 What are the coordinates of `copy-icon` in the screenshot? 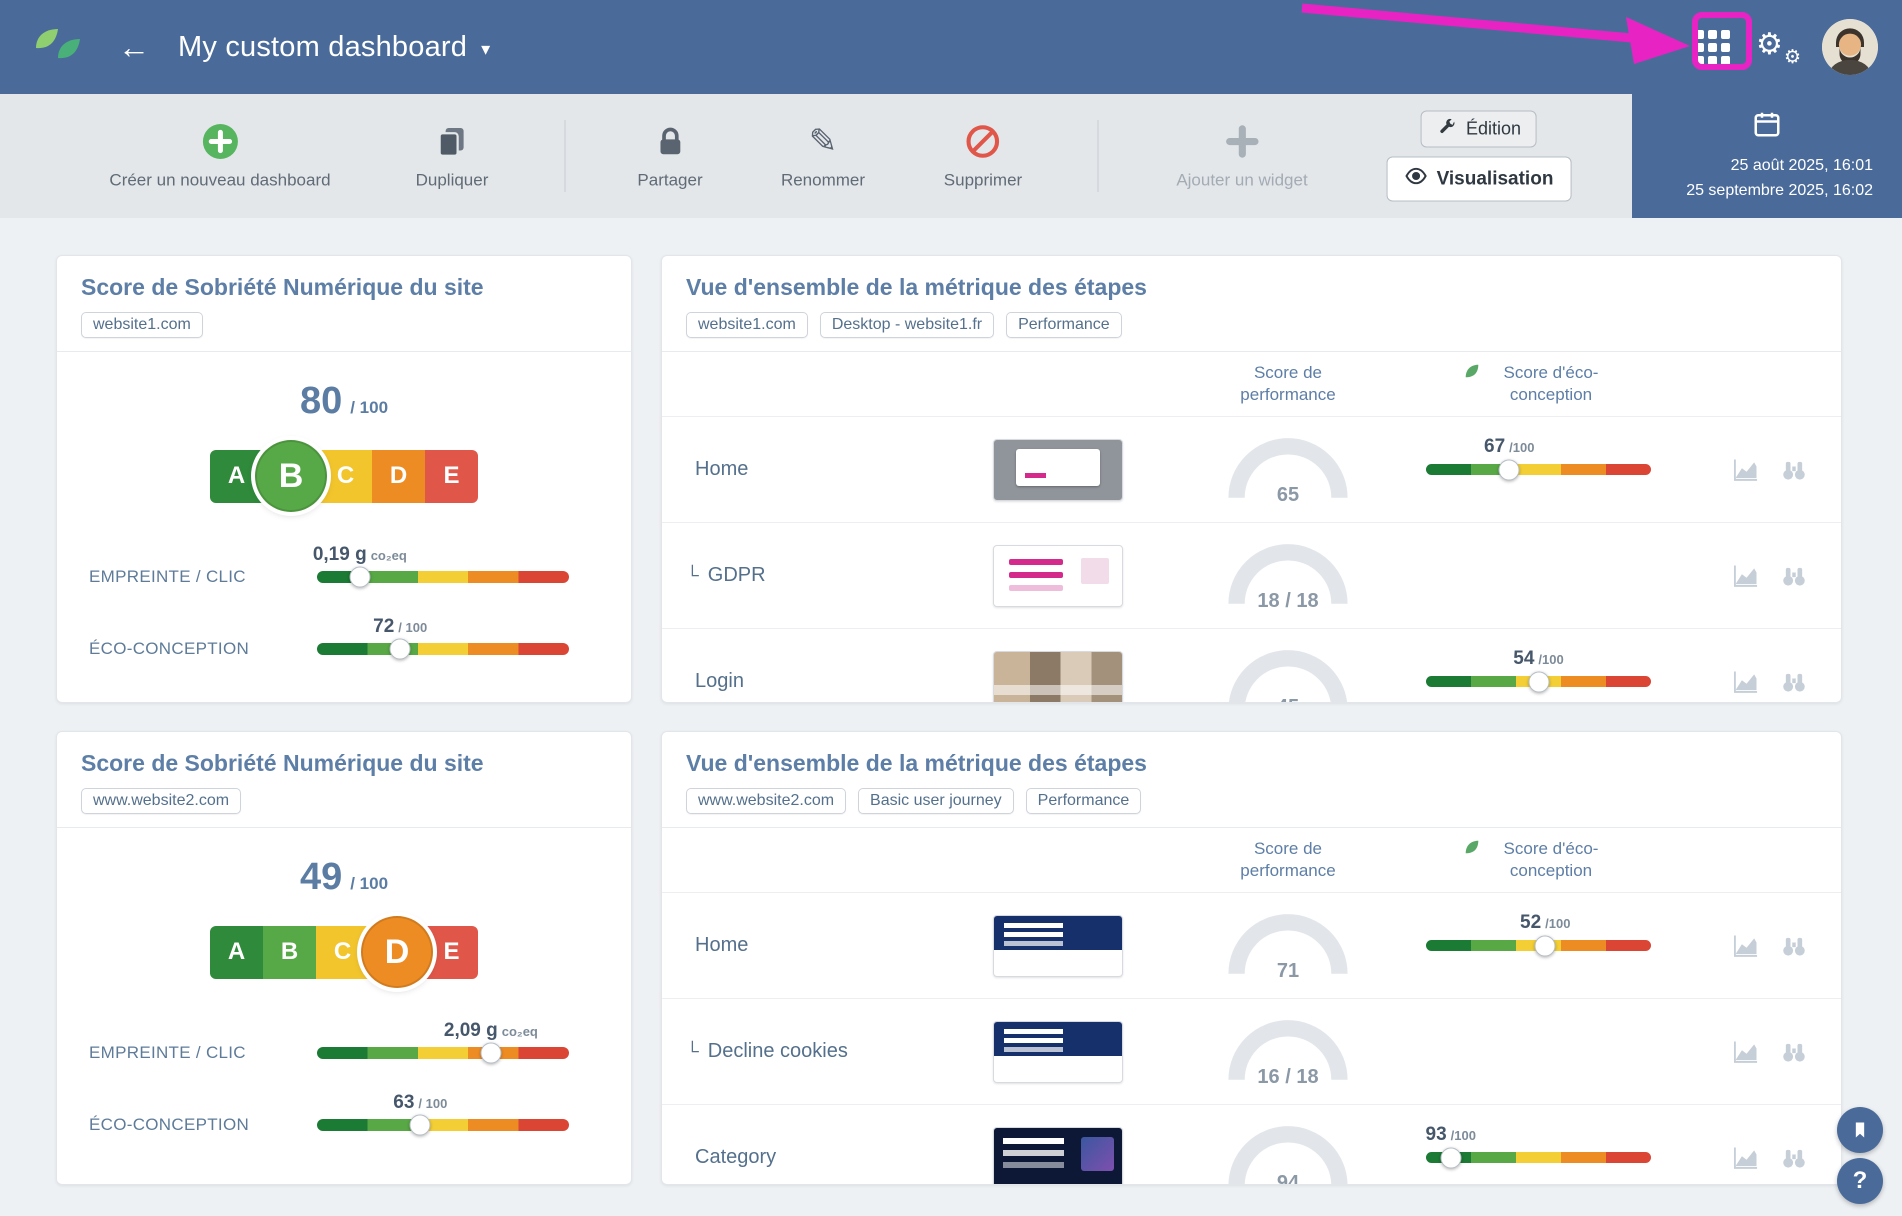 It's located at (452, 142).